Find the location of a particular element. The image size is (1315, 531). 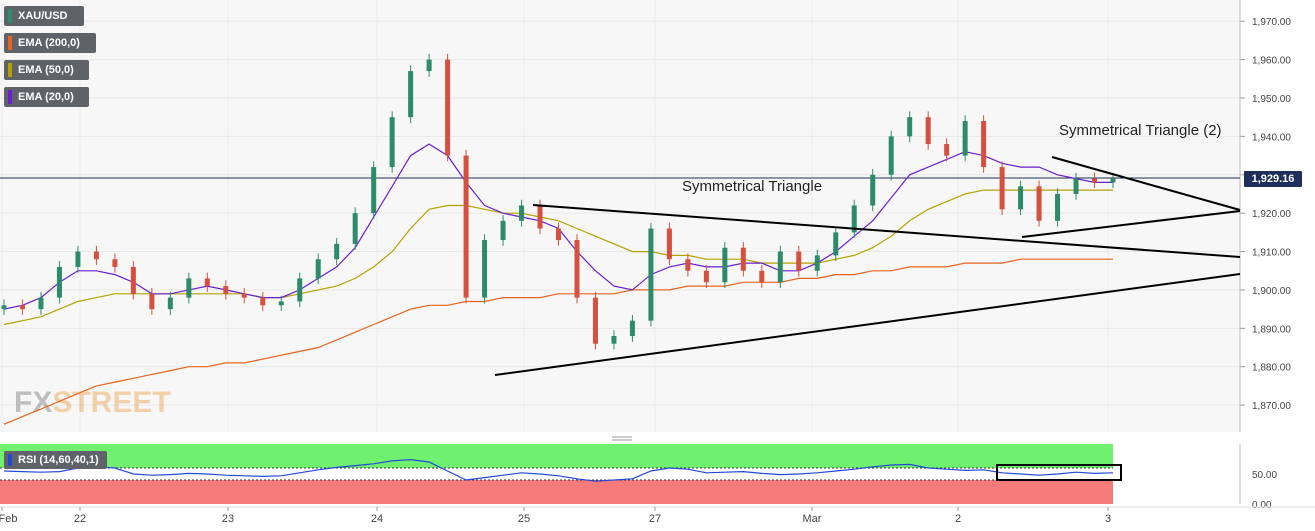

watermark-fx: FX is located at coordinates (33, 402).